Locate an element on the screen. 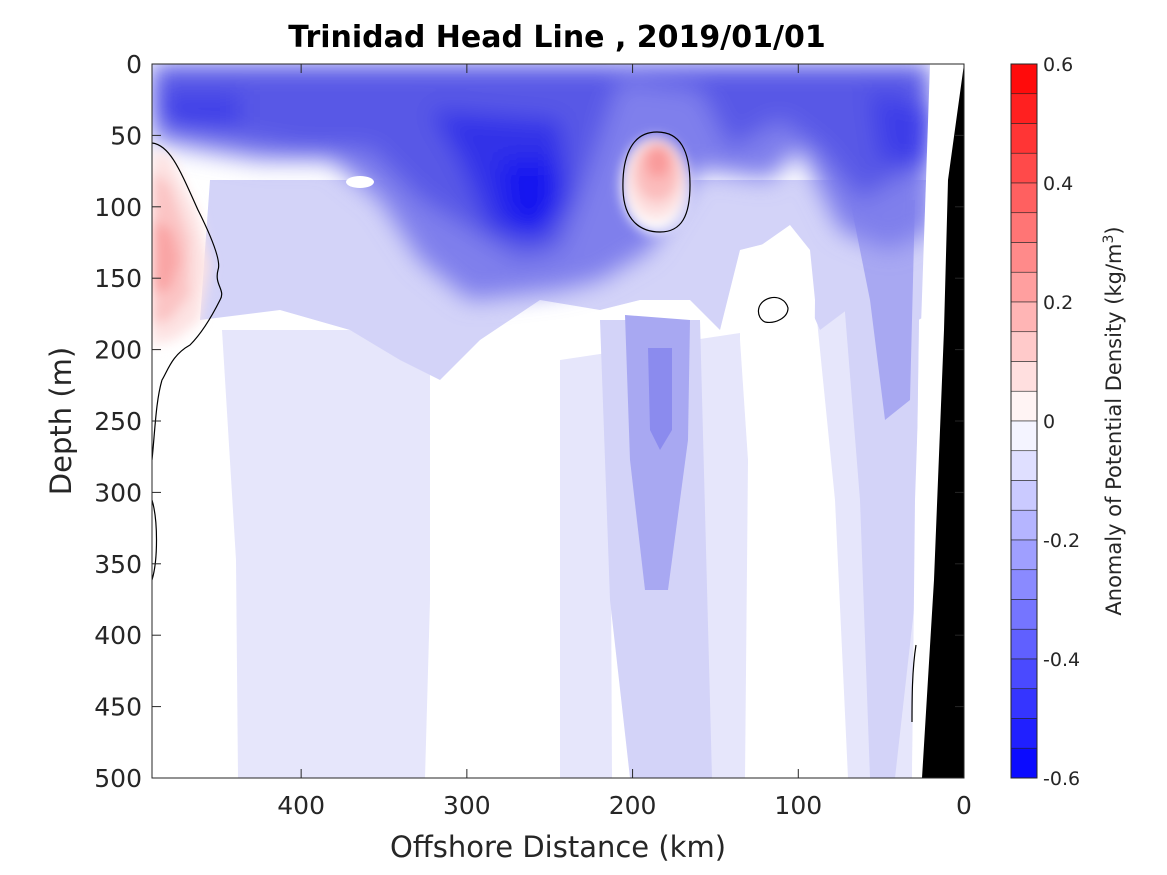 The image size is (1167, 875). y-tick-label: 100 is located at coordinates (118, 207).